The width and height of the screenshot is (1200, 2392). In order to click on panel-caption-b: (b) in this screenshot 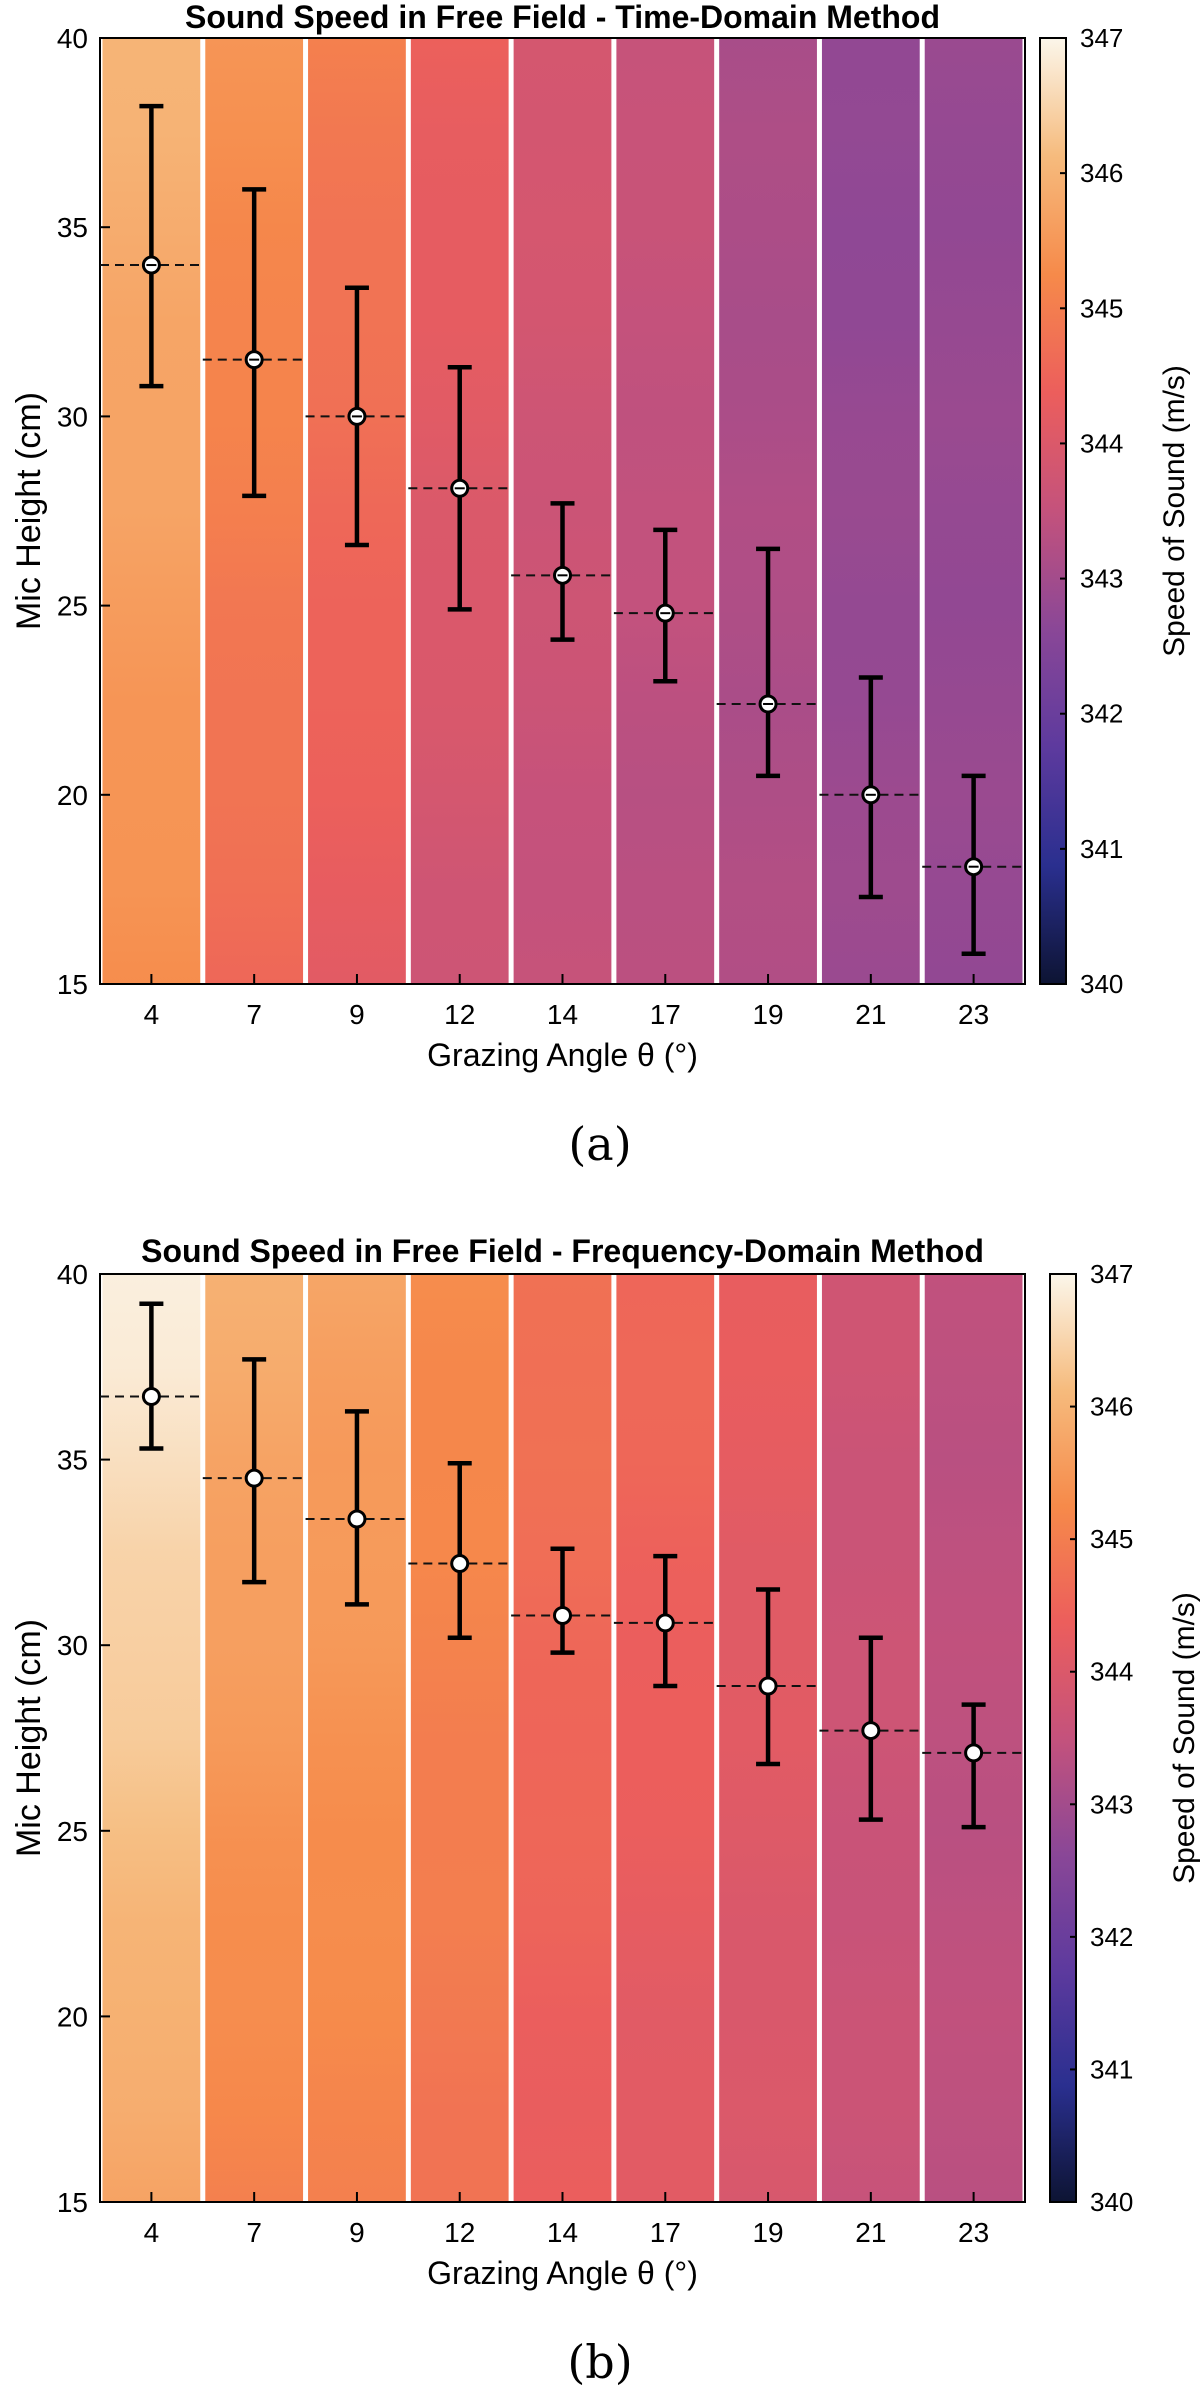, I will do `click(599, 2362)`.